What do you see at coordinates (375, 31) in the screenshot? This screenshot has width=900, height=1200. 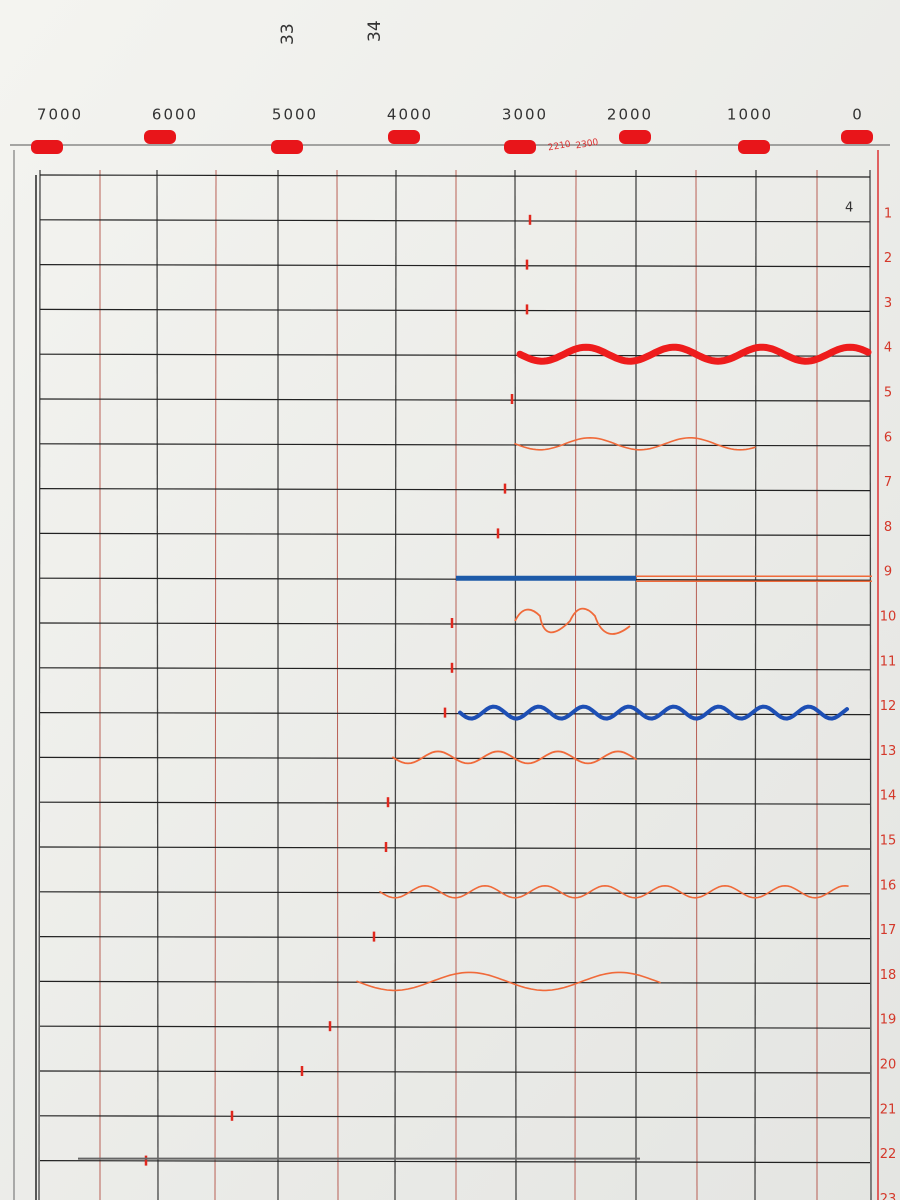 I see `header-note: 34` at bounding box center [375, 31].